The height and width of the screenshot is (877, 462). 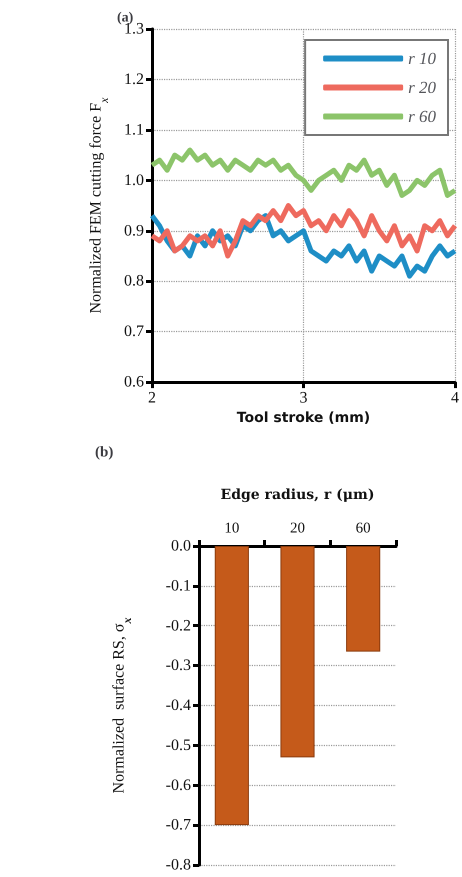 What do you see at coordinates (178, 705) in the screenshot?
I see `y-tick-label: -0.4` at bounding box center [178, 705].